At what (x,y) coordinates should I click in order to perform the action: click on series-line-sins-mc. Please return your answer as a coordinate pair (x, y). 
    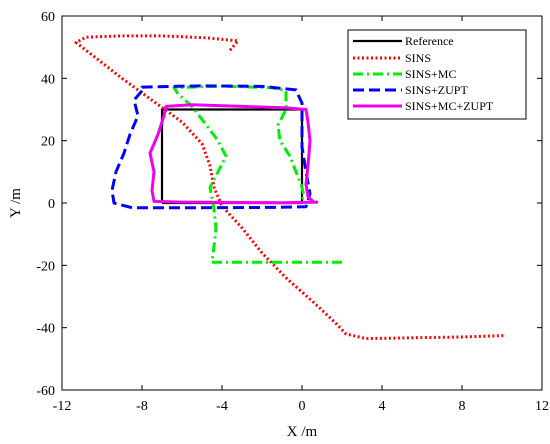
    Looking at the image, I should click on (257, 174).